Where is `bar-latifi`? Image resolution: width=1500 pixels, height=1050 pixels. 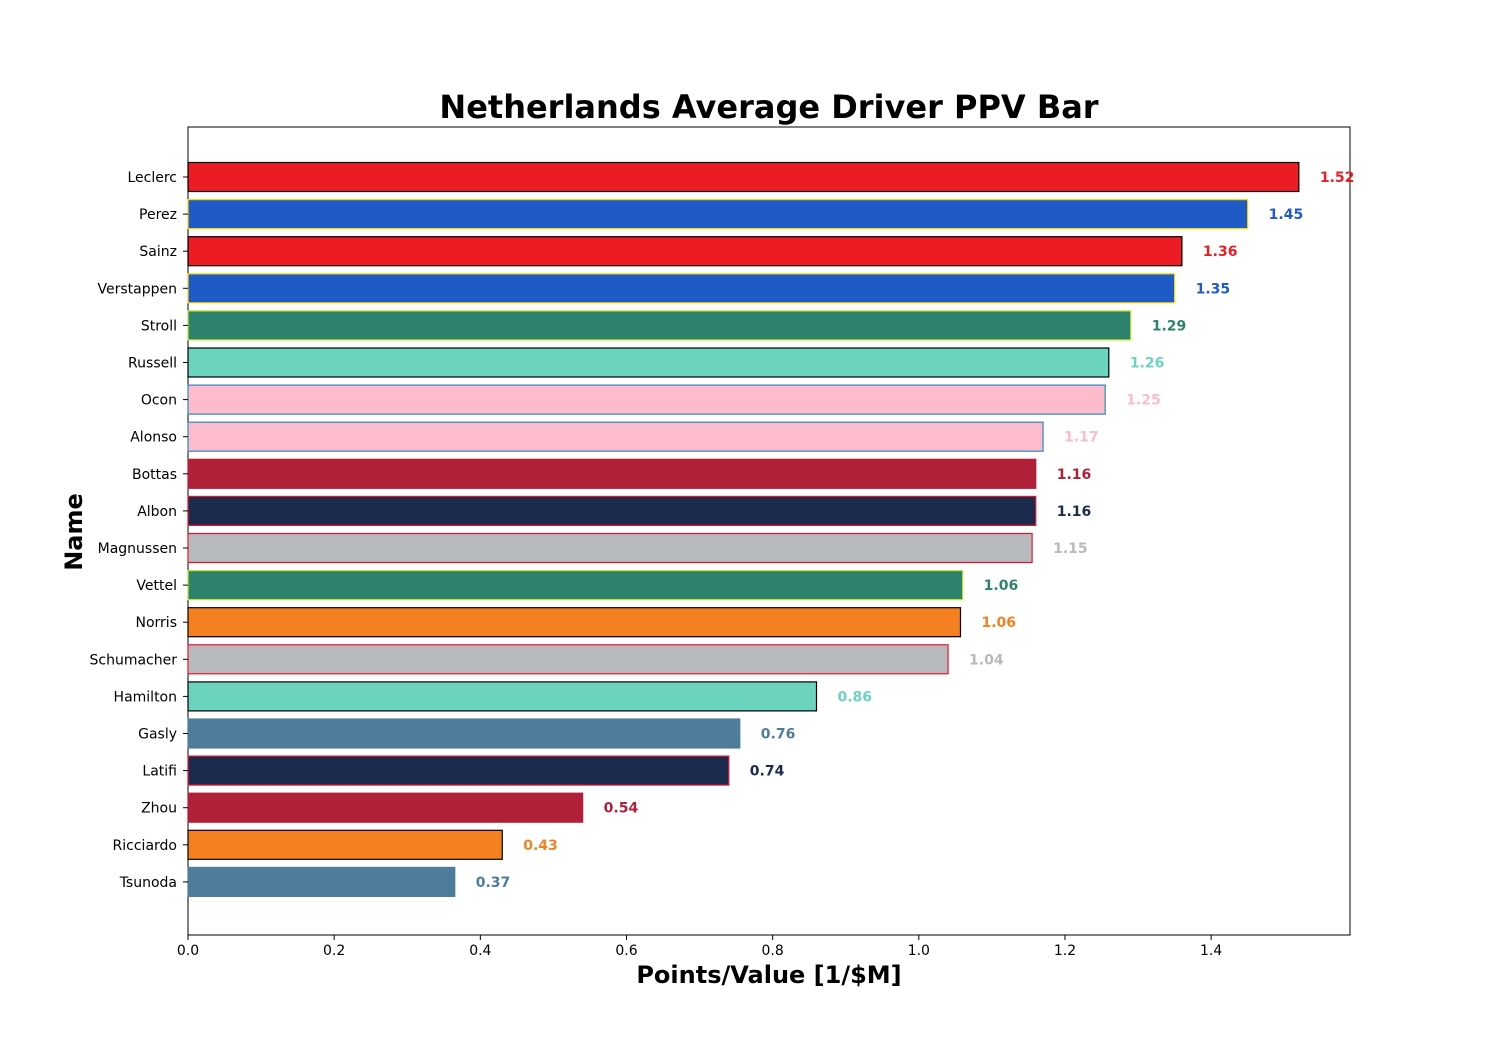 bar-latifi is located at coordinates (458, 770).